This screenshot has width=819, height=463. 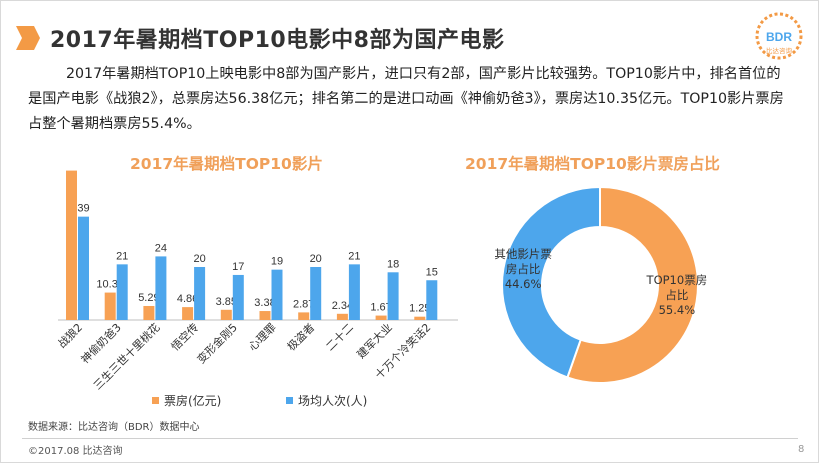 What do you see at coordinates (126, 355) in the screenshot?
I see `category-label: 三生三世十里桃花` at bounding box center [126, 355].